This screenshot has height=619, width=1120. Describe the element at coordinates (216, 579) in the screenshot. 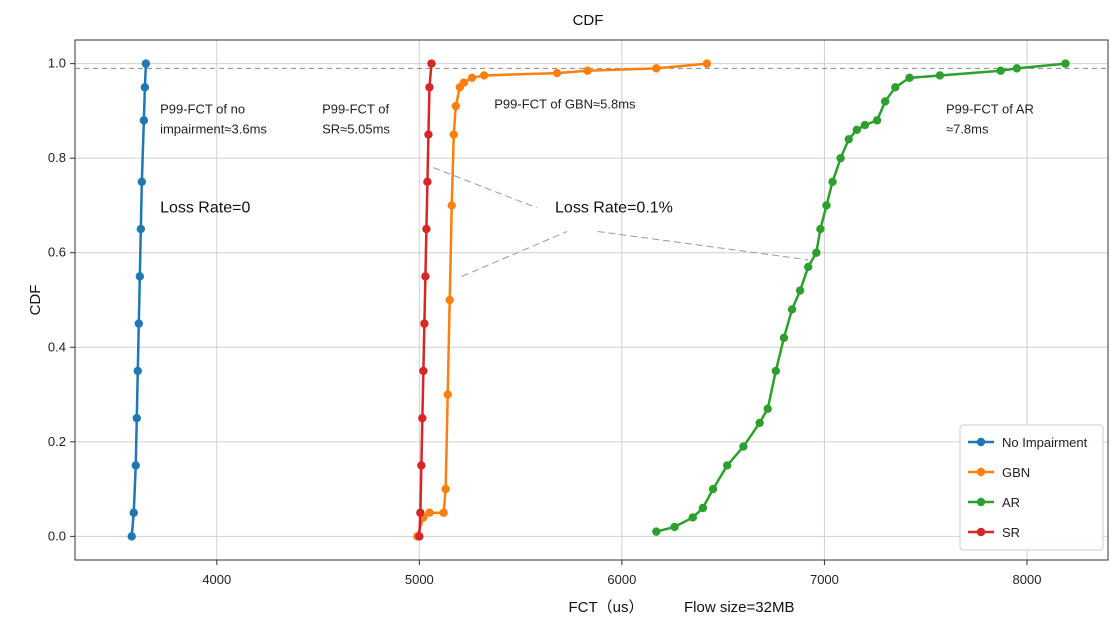

I see `x-tick-label: 4000` at that location.